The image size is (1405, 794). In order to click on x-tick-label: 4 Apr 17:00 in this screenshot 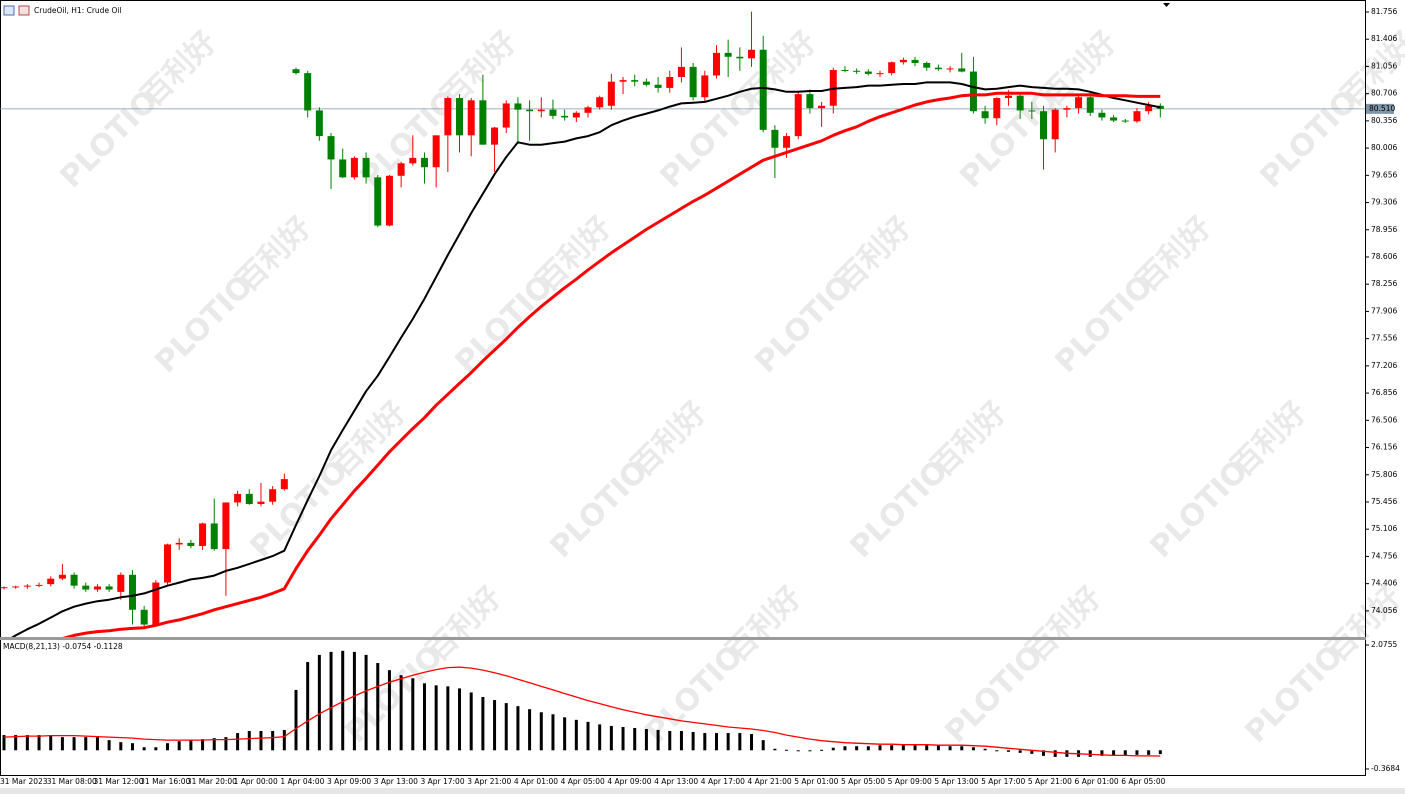, I will do `click(723, 781)`.